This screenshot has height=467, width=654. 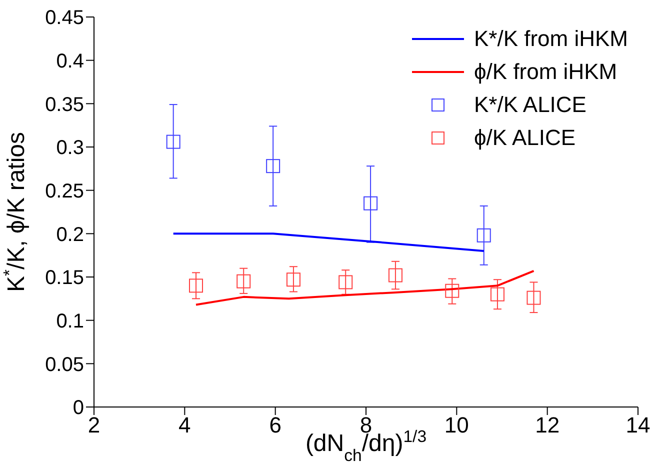 What do you see at coordinates (546, 71) in the screenshot?
I see `legend-label: ϕ/K from iHKM` at bounding box center [546, 71].